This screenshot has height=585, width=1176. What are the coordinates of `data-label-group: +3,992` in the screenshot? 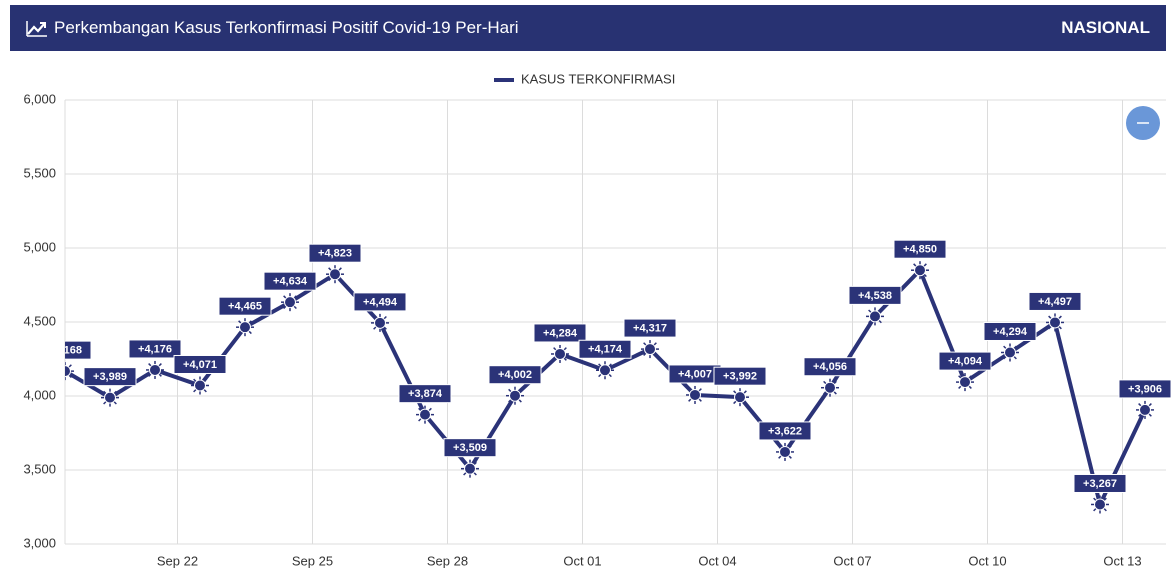 It's located at (740, 376).